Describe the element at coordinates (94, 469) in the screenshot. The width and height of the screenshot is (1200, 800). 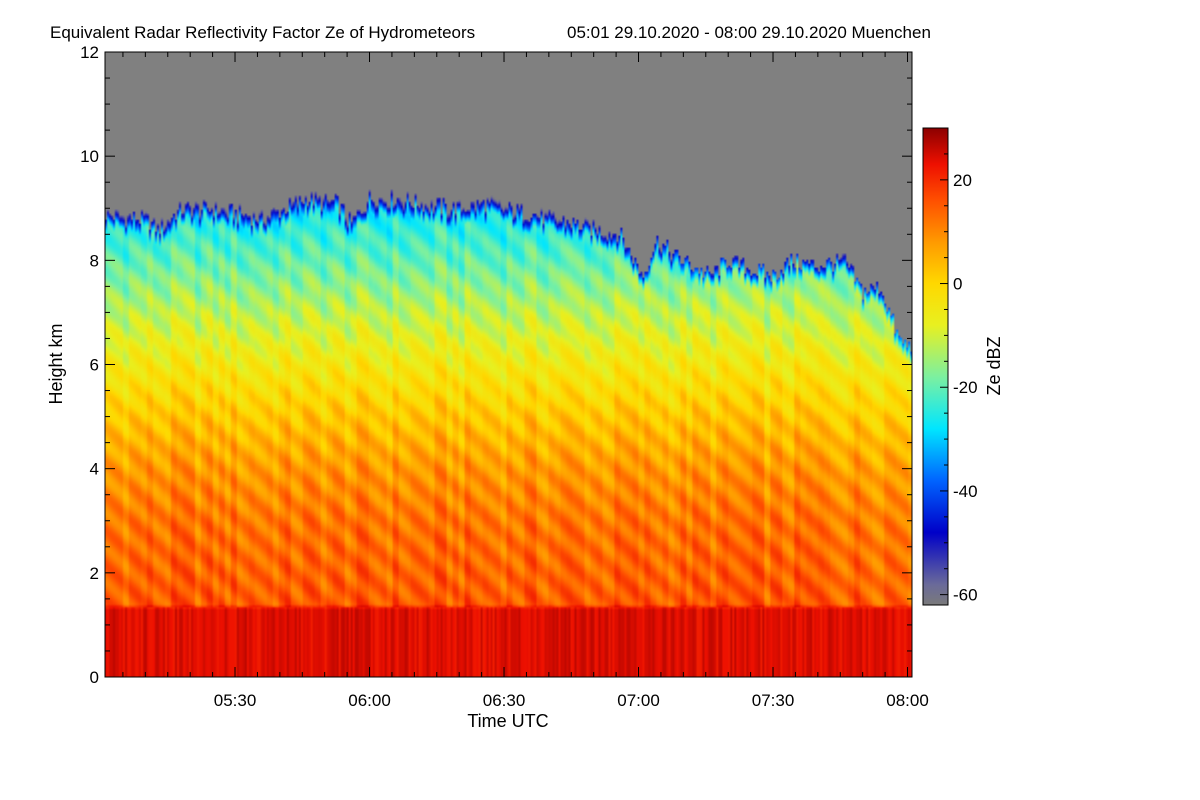
I see `y-tick-label: 4` at that location.